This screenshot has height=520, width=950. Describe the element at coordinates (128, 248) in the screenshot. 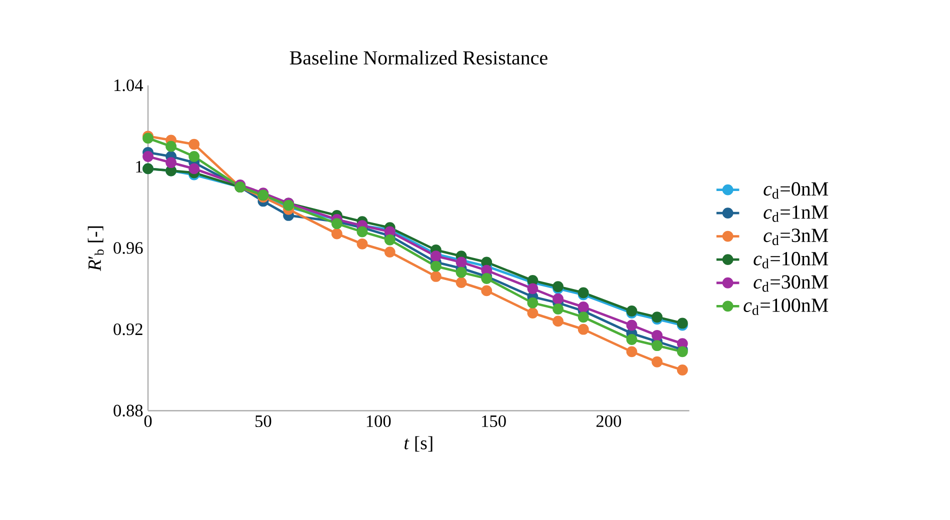

I see `y-tick-label: 0.96` at that location.